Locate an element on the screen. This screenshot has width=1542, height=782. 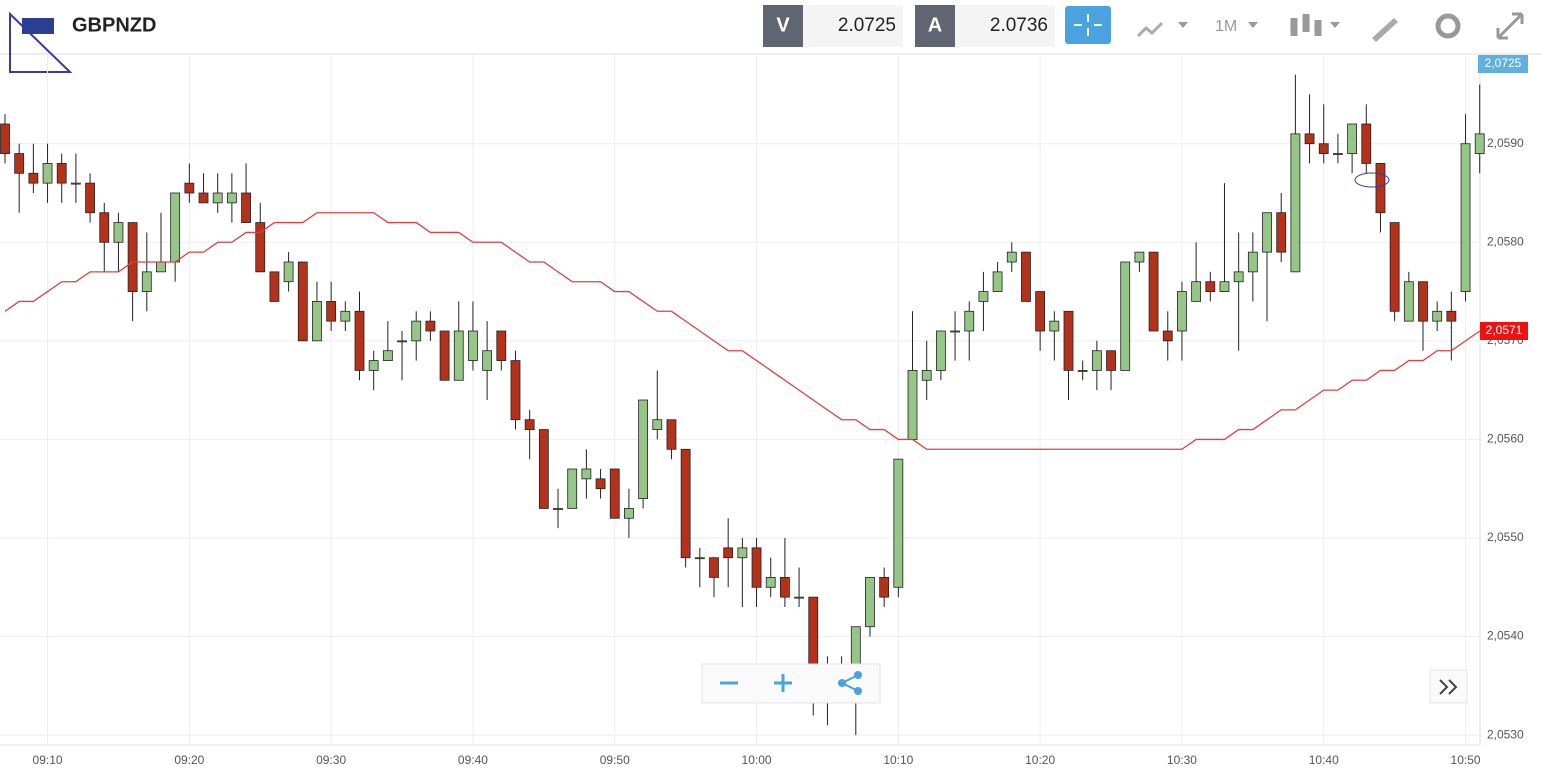
timeframe: 1M is located at coordinates (1226, 26).